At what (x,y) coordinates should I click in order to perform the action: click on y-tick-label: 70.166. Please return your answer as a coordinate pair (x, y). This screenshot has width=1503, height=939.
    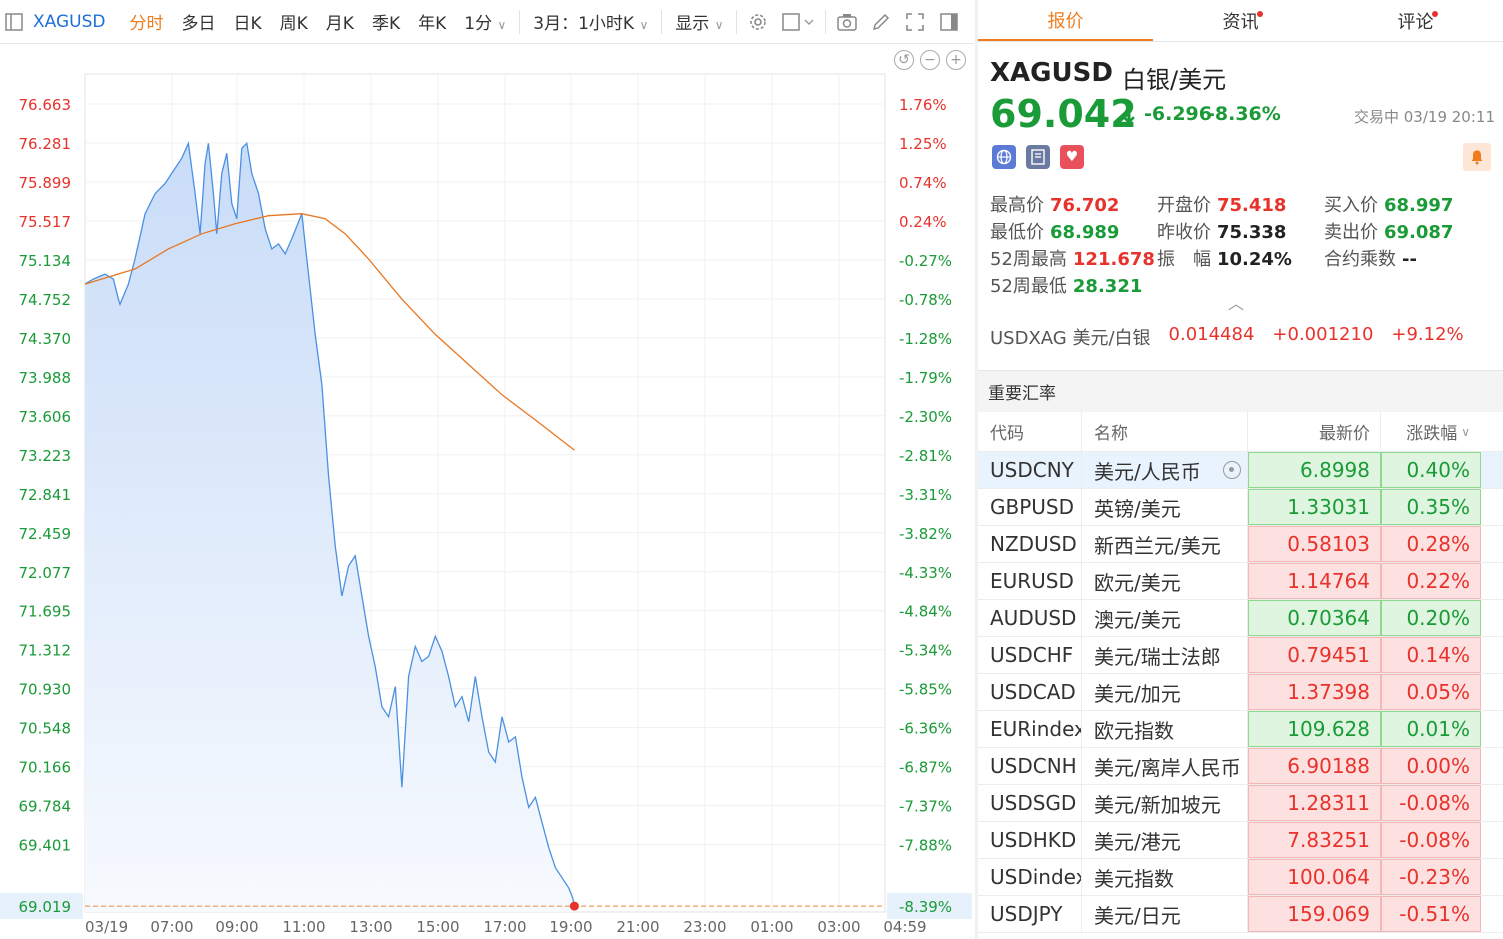
    Looking at the image, I should click on (45, 768).